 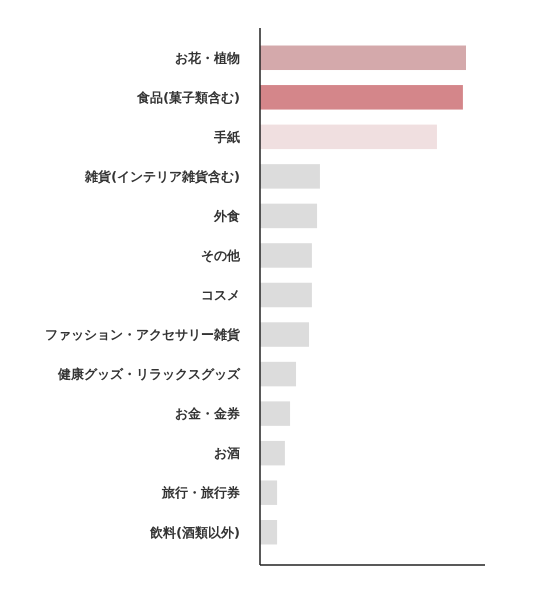 What do you see at coordinates (200, 493) in the screenshot?
I see `y-tick-label: 旅行・旅行券` at bounding box center [200, 493].